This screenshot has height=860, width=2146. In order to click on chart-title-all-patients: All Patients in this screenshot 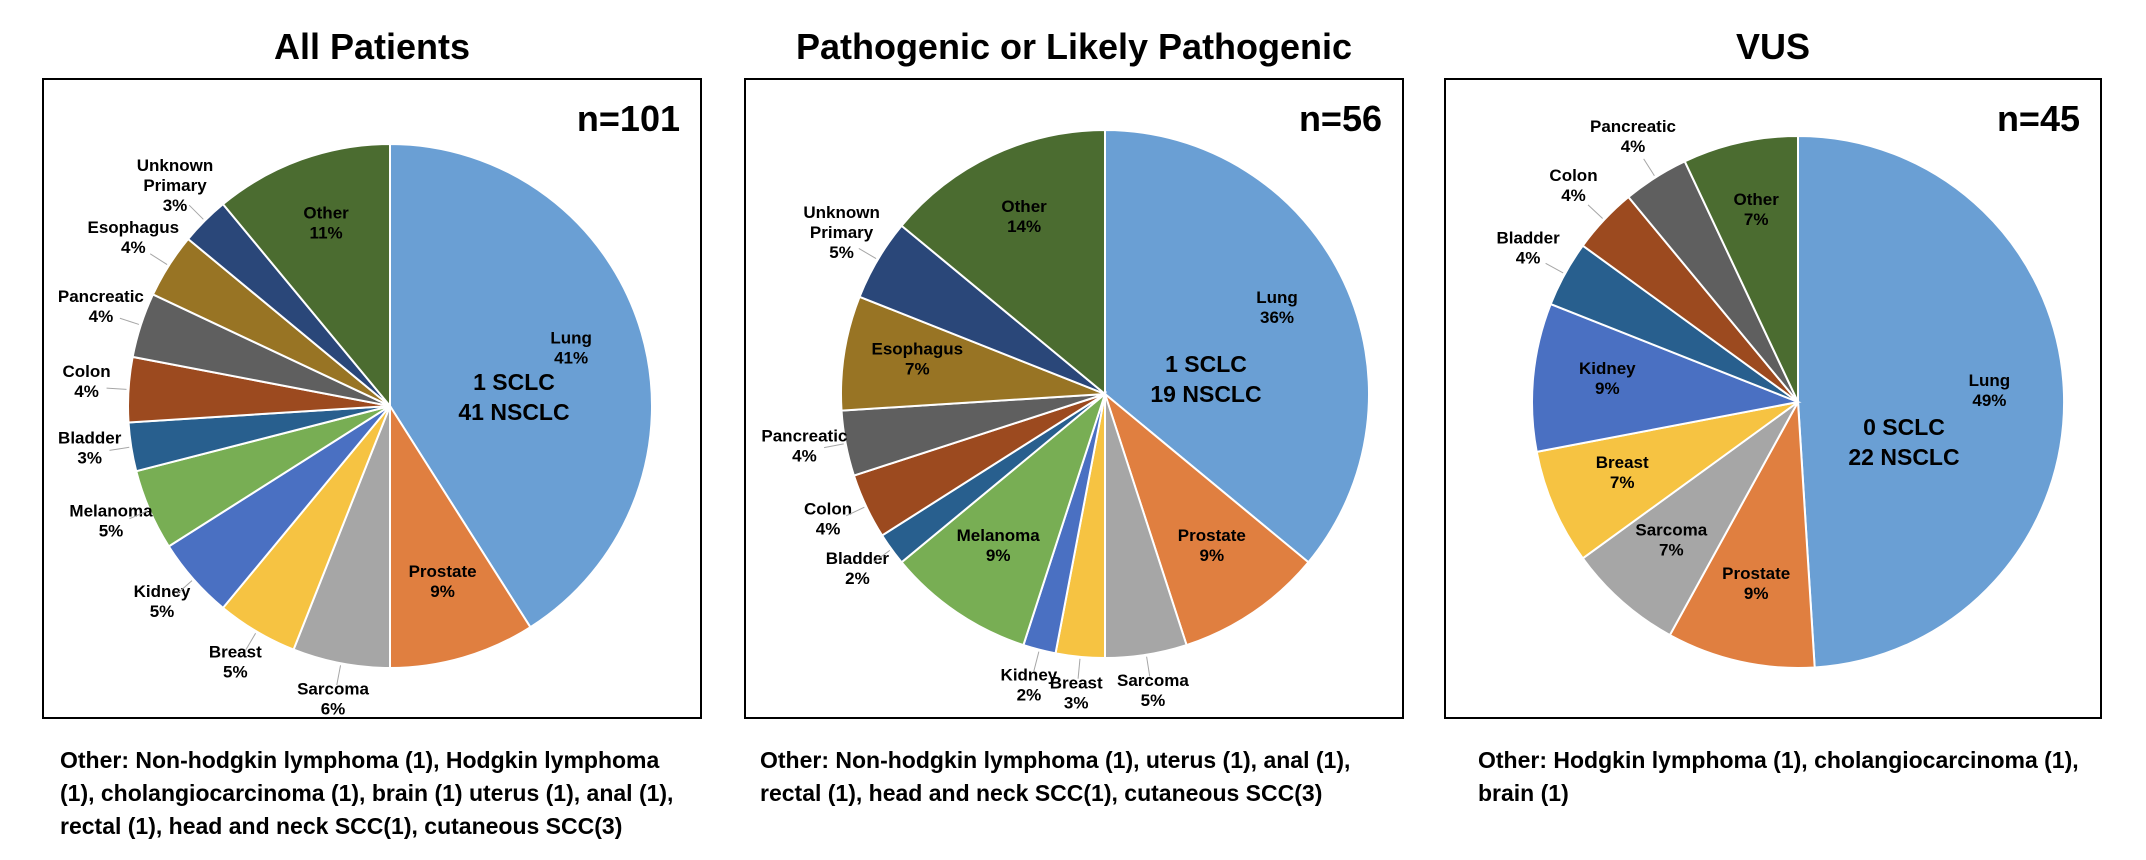, I will do `click(372, 46)`.